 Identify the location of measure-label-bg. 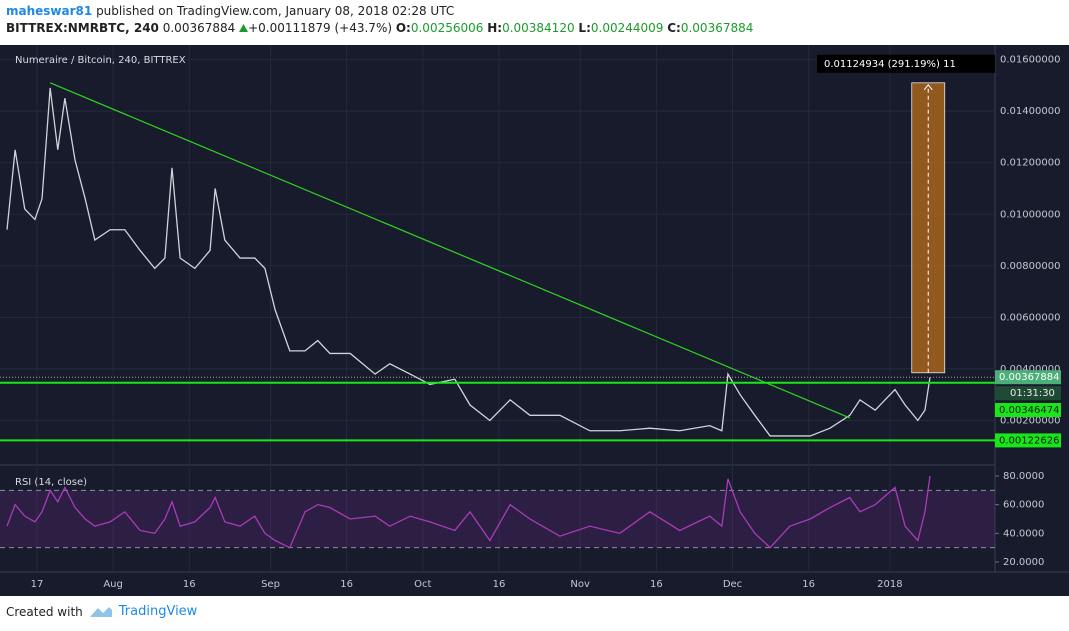
(906, 63).